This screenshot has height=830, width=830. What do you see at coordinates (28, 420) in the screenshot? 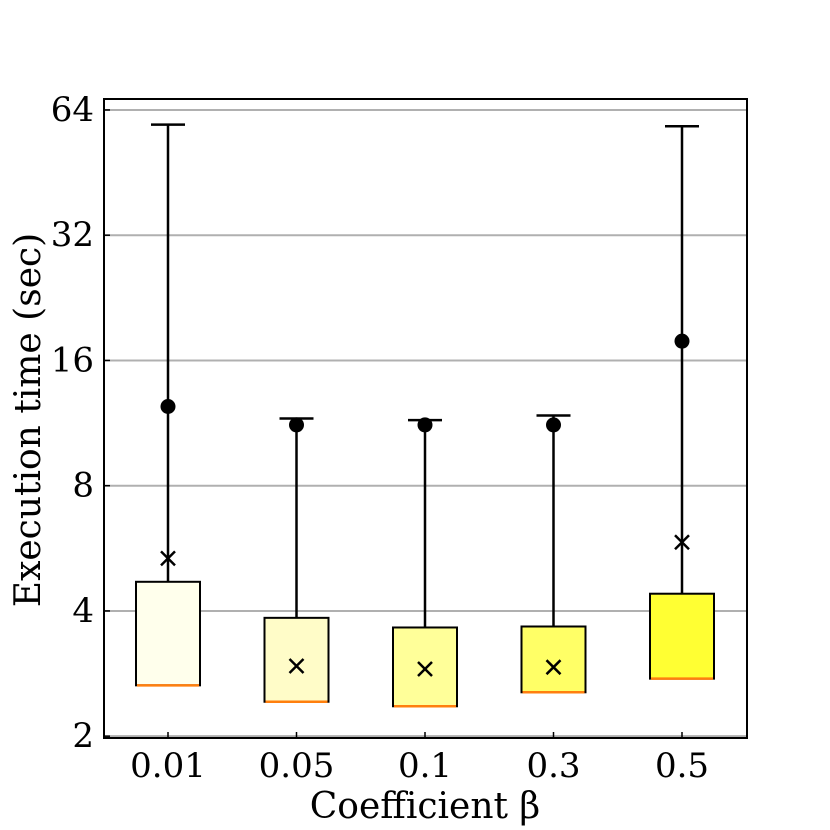
I see `y-axis-label: Execution time (sec)` at bounding box center [28, 420].